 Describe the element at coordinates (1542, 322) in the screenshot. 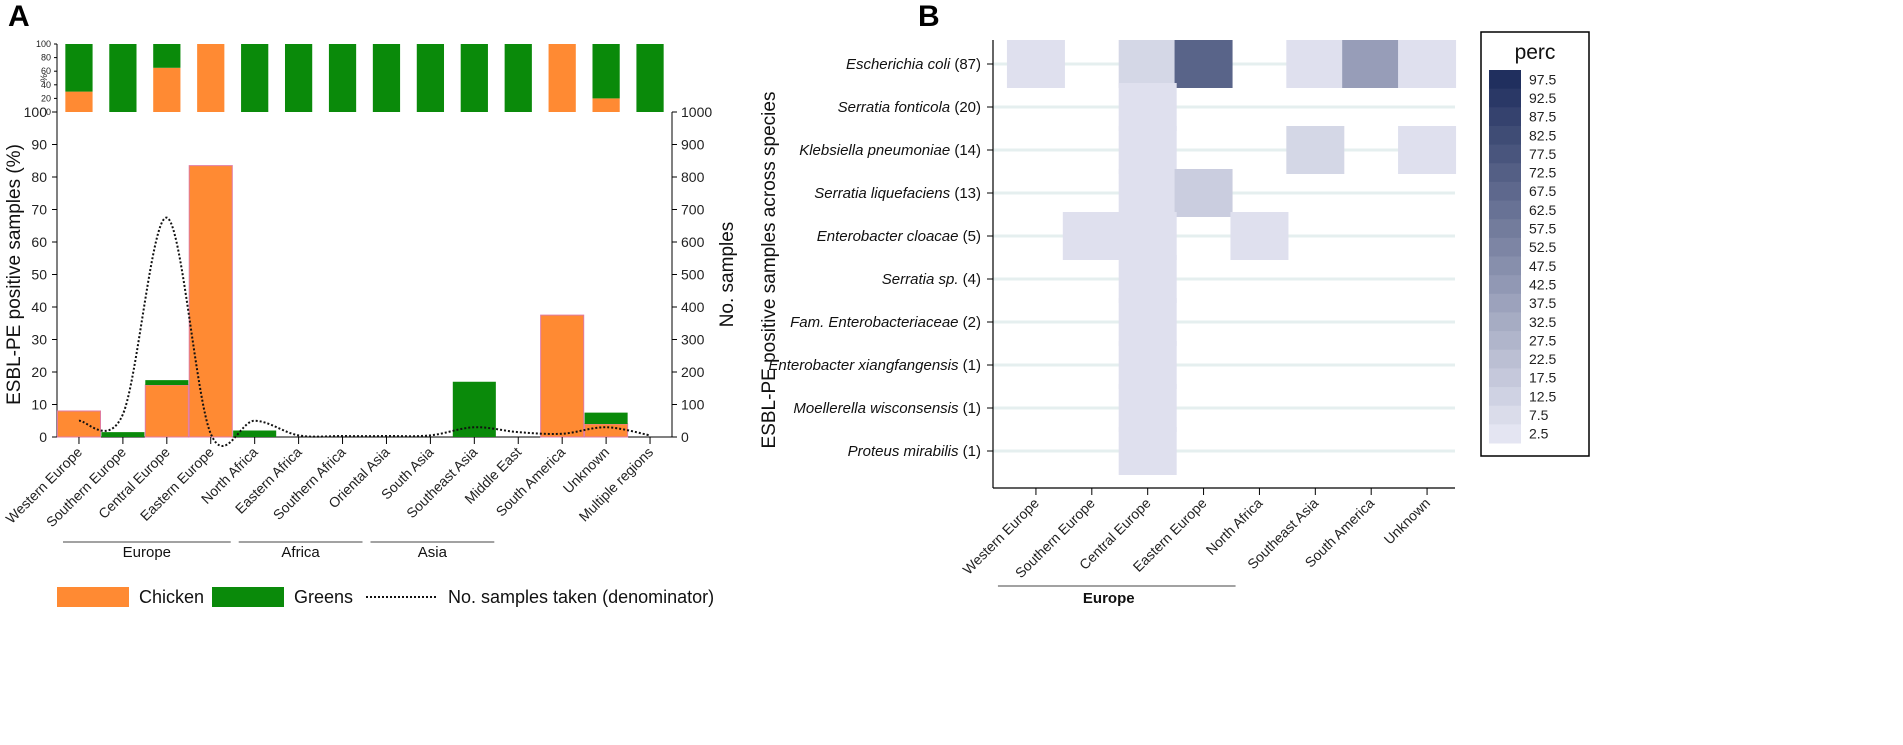

I see `color-legend-value: 32.5` at that location.